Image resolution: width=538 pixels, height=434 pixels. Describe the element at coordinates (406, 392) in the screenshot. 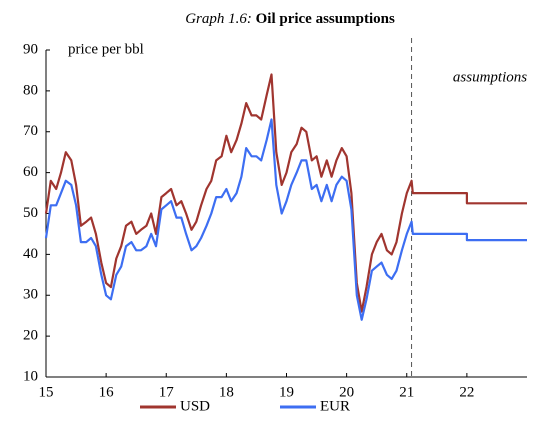

I see `x-tick-label: 21` at that location.